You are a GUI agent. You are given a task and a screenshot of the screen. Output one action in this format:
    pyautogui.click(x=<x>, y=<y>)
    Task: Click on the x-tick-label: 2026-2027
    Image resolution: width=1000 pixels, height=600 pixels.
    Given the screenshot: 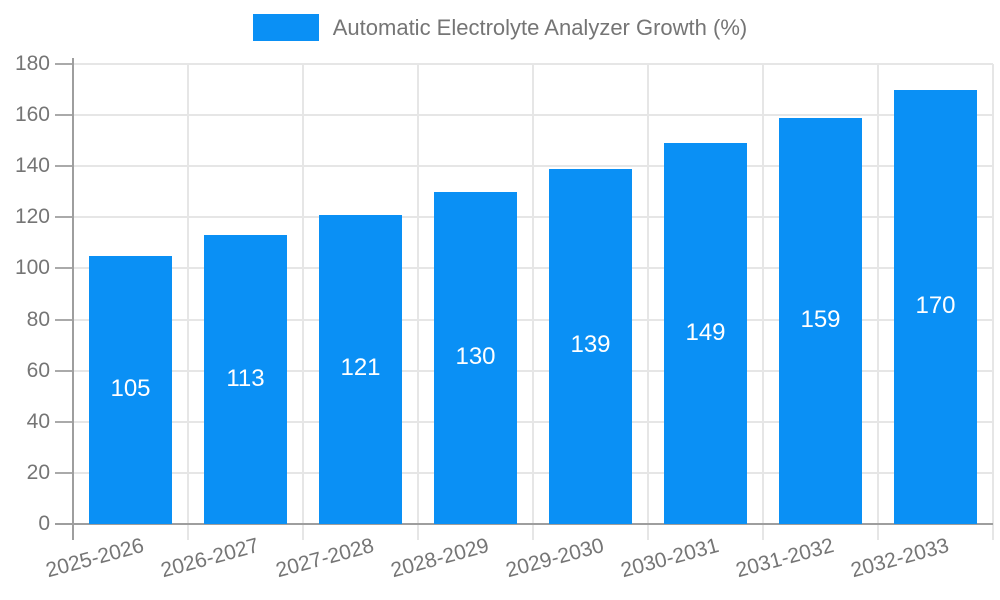 What is the action you would take?
    pyautogui.click(x=210, y=558)
    